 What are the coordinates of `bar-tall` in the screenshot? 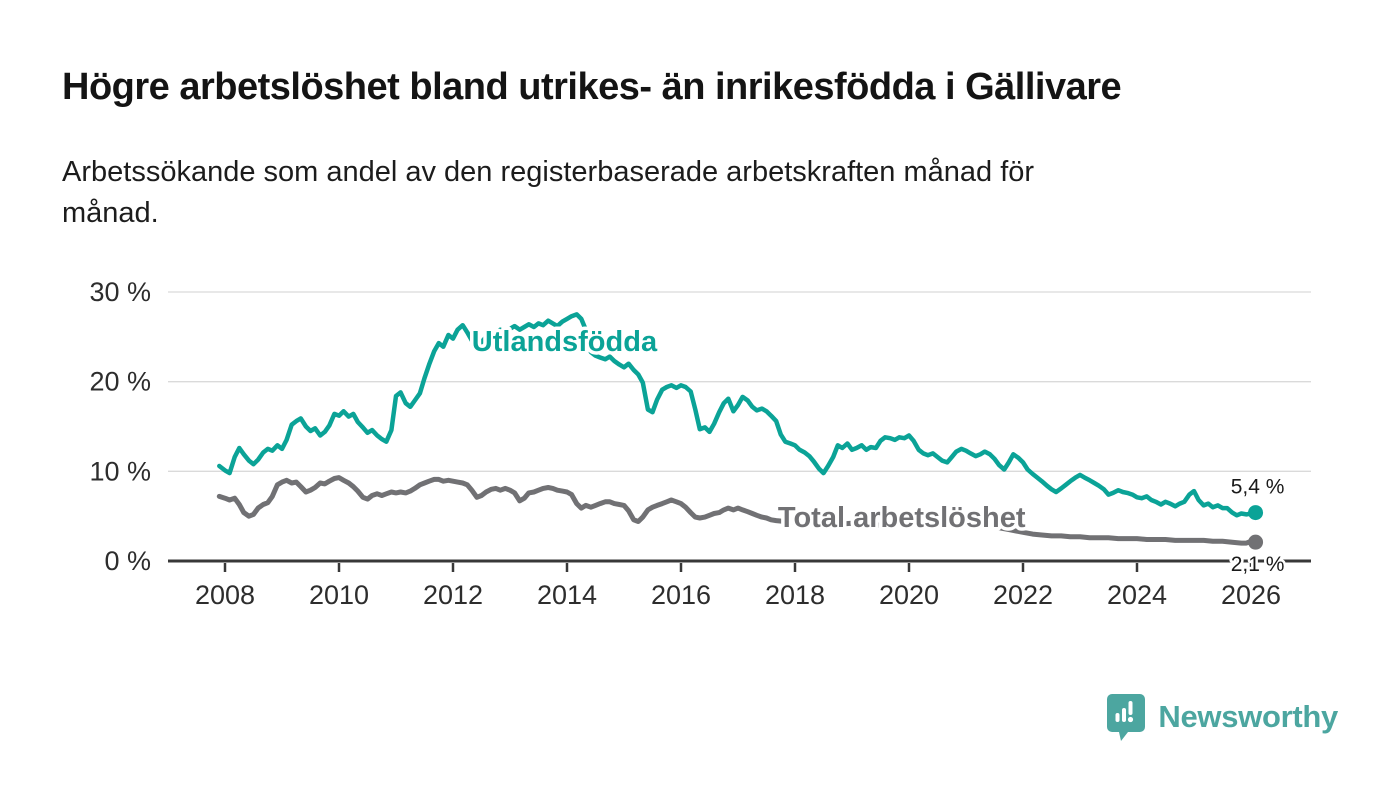 It's located at (1124, 715).